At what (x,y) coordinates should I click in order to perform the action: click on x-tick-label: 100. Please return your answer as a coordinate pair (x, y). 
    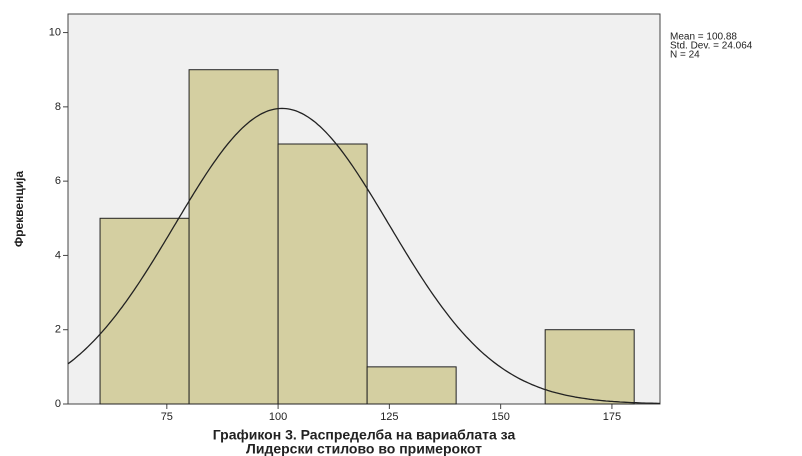
    Looking at the image, I should click on (278, 417).